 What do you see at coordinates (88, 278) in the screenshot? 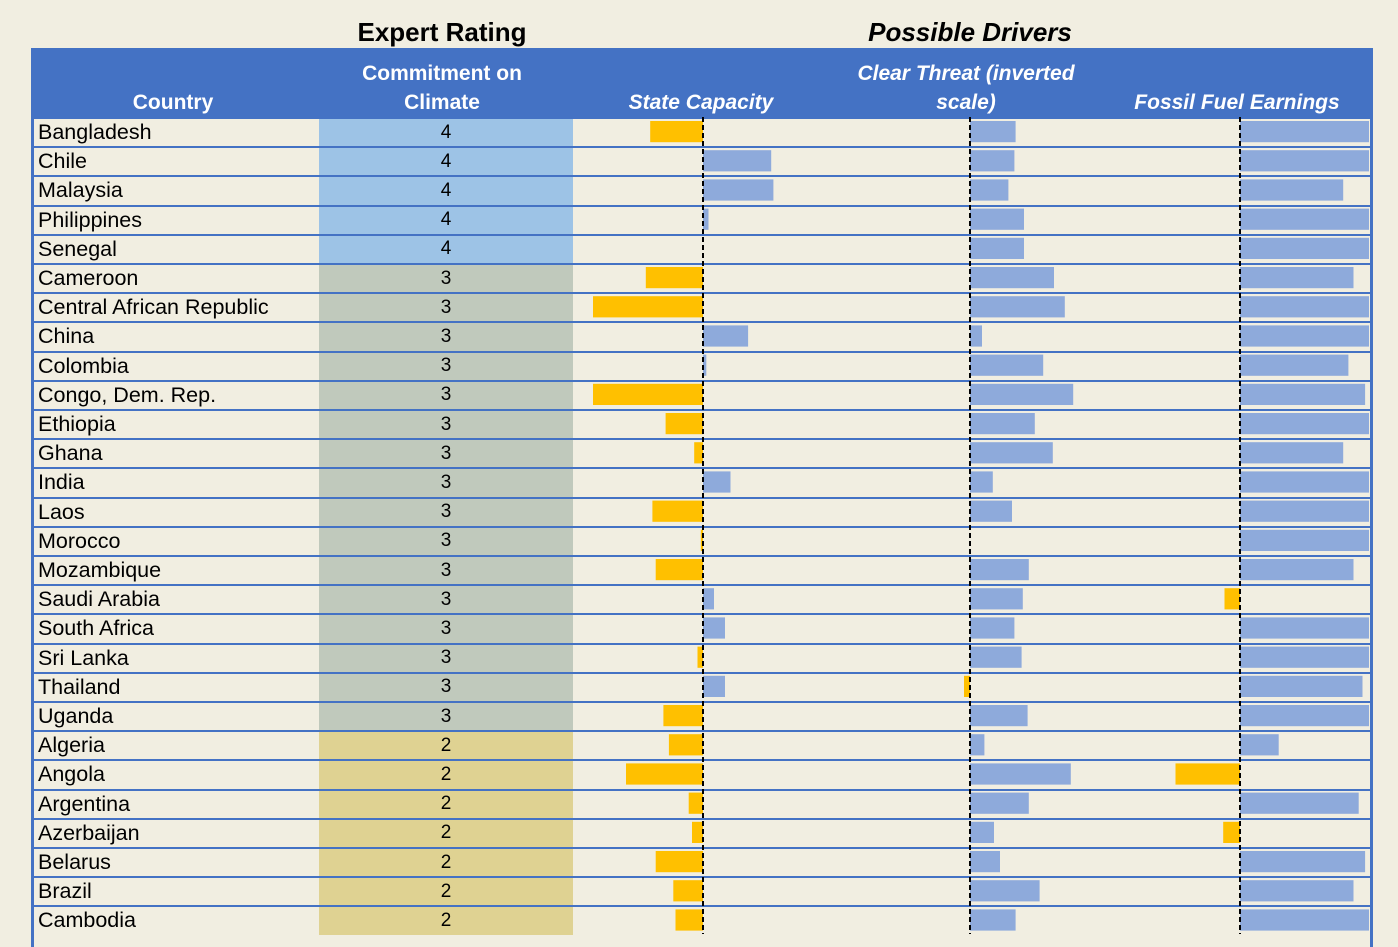
I see `country-name: Cameroon` at bounding box center [88, 278].